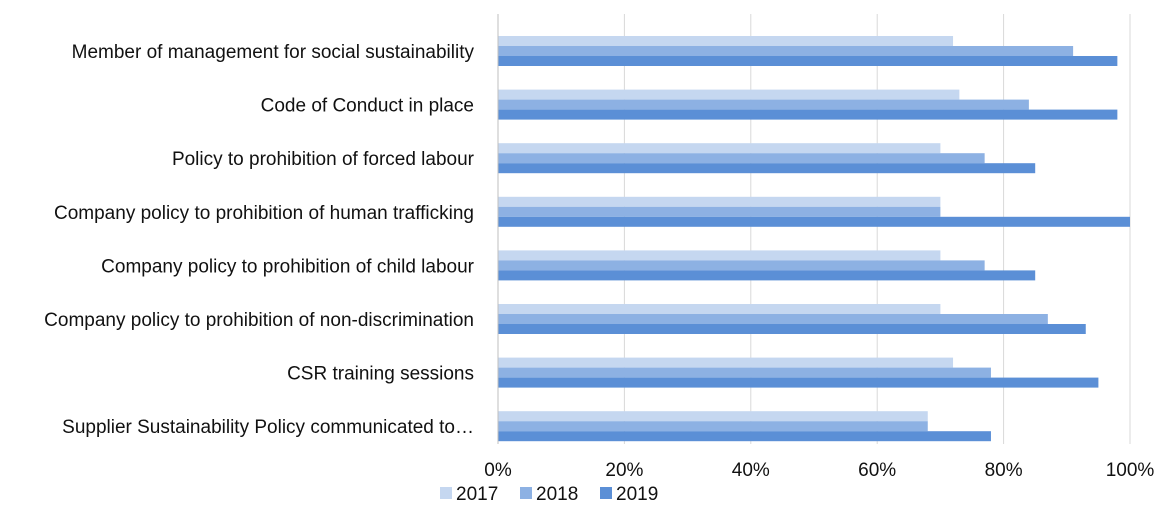  What do you see at coordinates (1004, 470) in the screenshot?
I see `x-tick-label: 80%` at bounding box center [1004, 470].